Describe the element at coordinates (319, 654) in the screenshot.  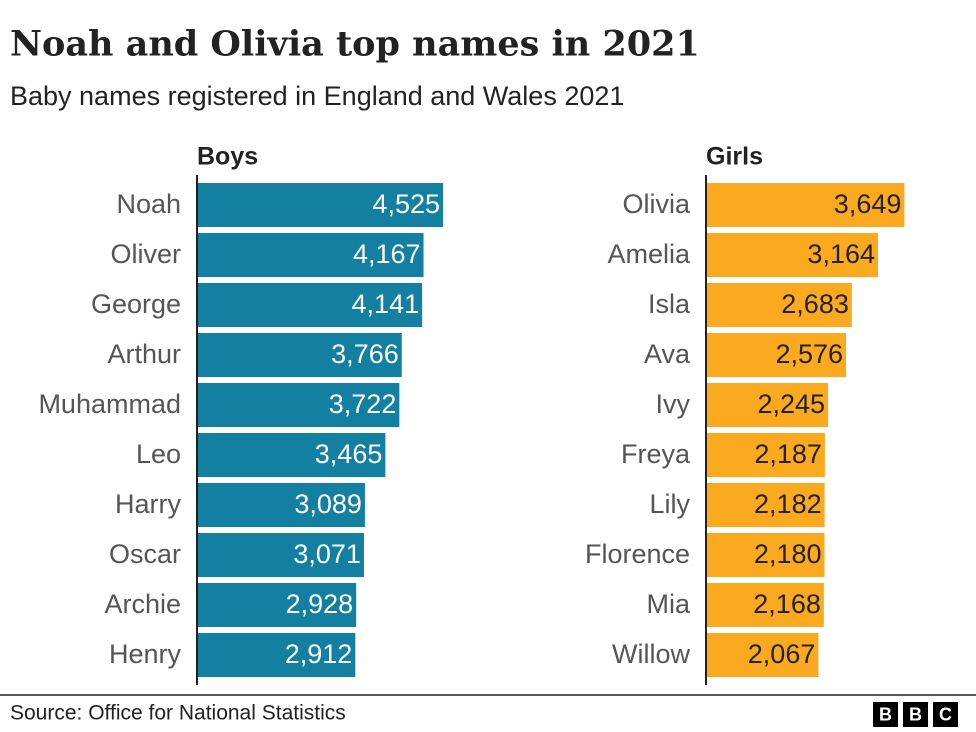
I see `value-label: 2,912` at that location.